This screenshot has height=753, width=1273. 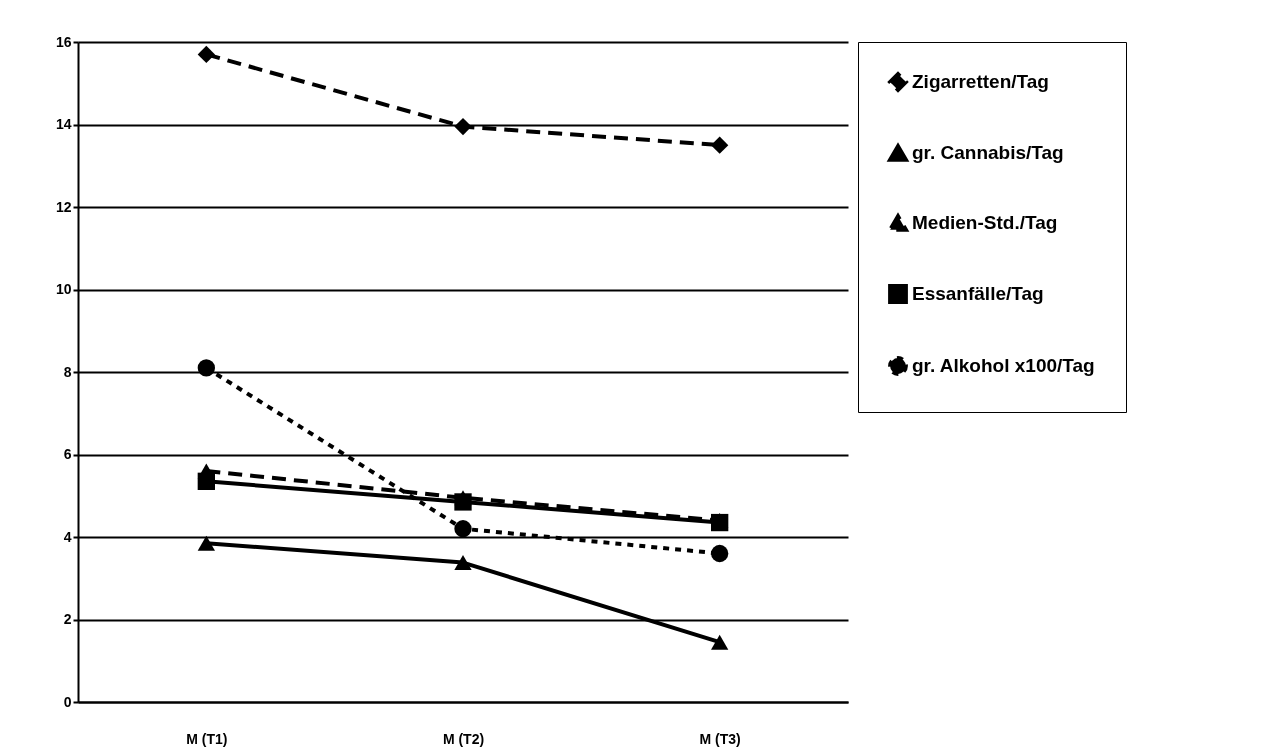 What do you see at coordinates (463, 738) in the screenshot?
I see `x-tick-label: M (T2)` at bounding box center [463, 738].